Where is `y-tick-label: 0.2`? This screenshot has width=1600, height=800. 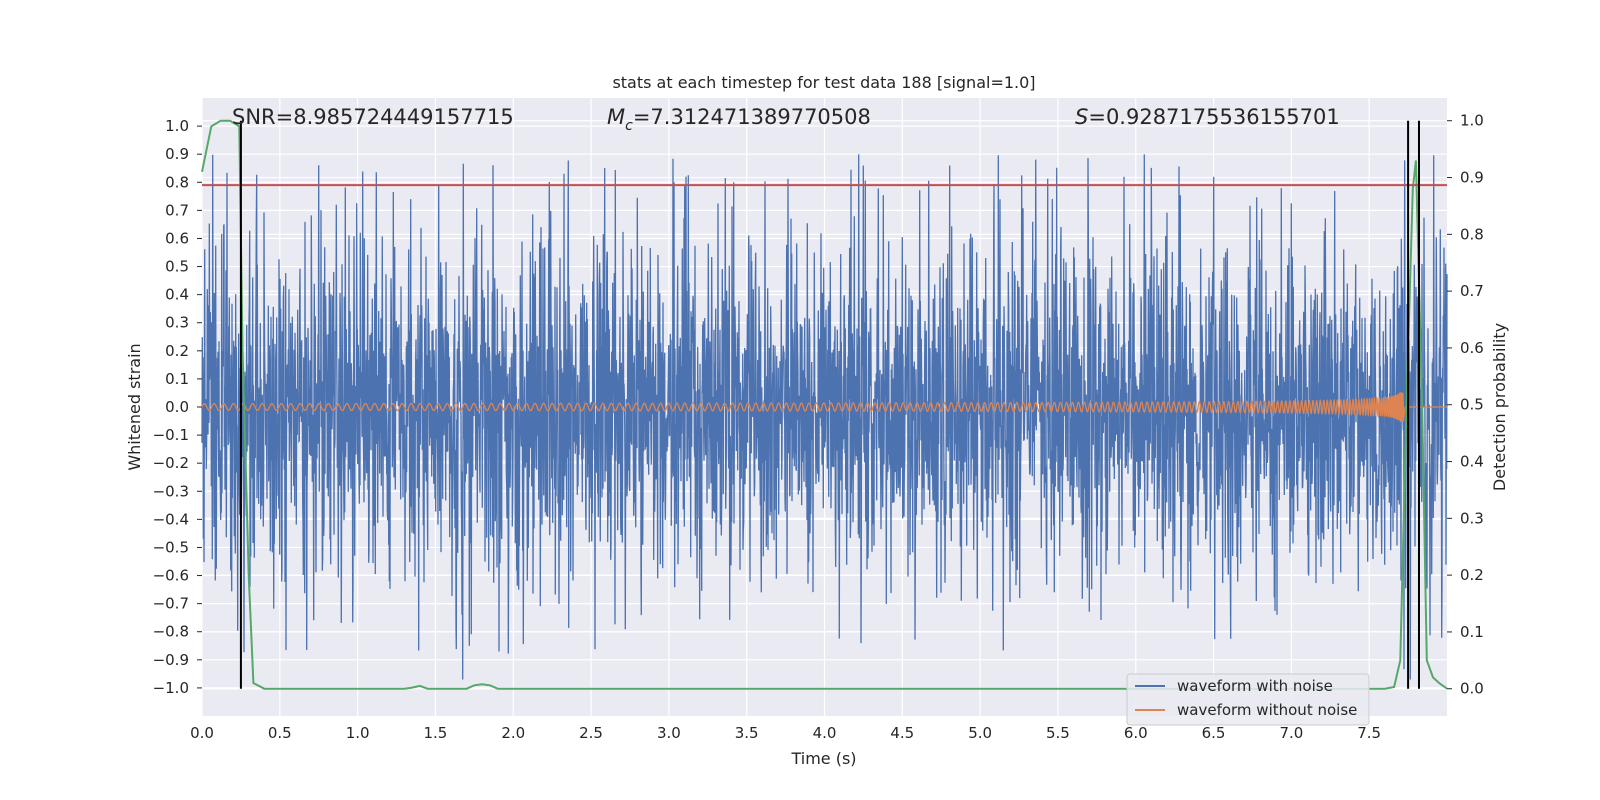 y-tick-label: 0.2 is located at coordinates (177, 351).